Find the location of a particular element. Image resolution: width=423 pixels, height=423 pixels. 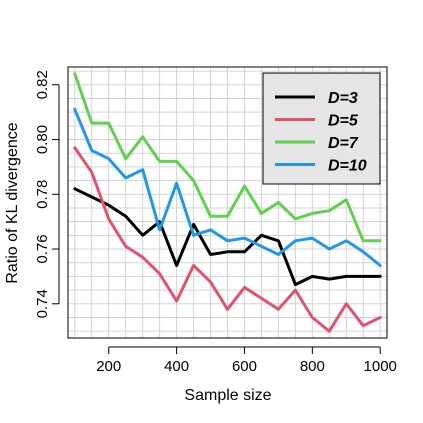

x-axis-title: Sample size is located at coordinates (227, 395).